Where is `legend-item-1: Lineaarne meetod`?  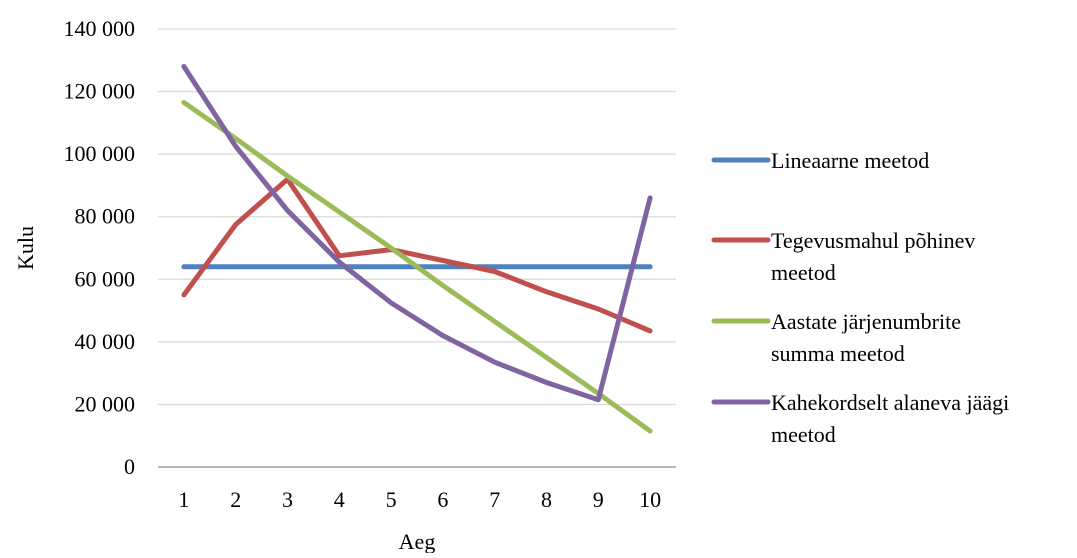 legend-item-1: Lineaarne meetod is located at coordinates (820, 160).